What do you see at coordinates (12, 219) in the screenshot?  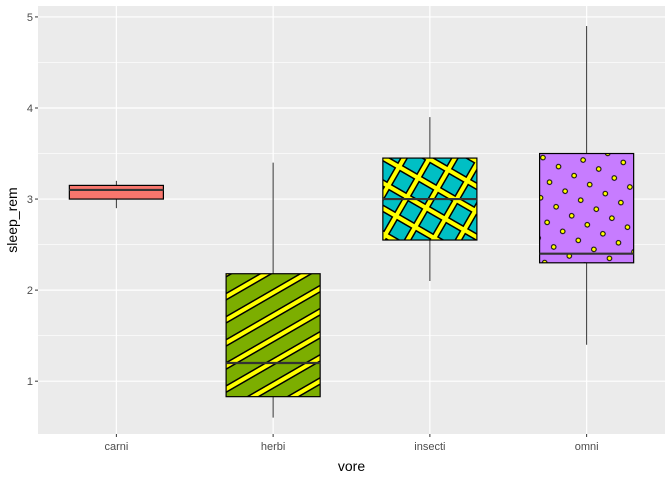 I see `y-axis-title: sleep_rem` at bounding box center [12, 219].